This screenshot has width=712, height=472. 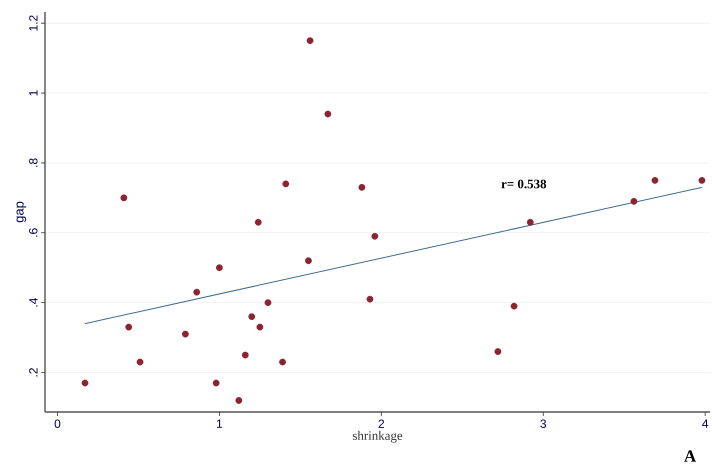 What do you see at coordinates (33, 372) in the screenshot?
I see `y-tick-label: .2` at bounding box center [33, 372].